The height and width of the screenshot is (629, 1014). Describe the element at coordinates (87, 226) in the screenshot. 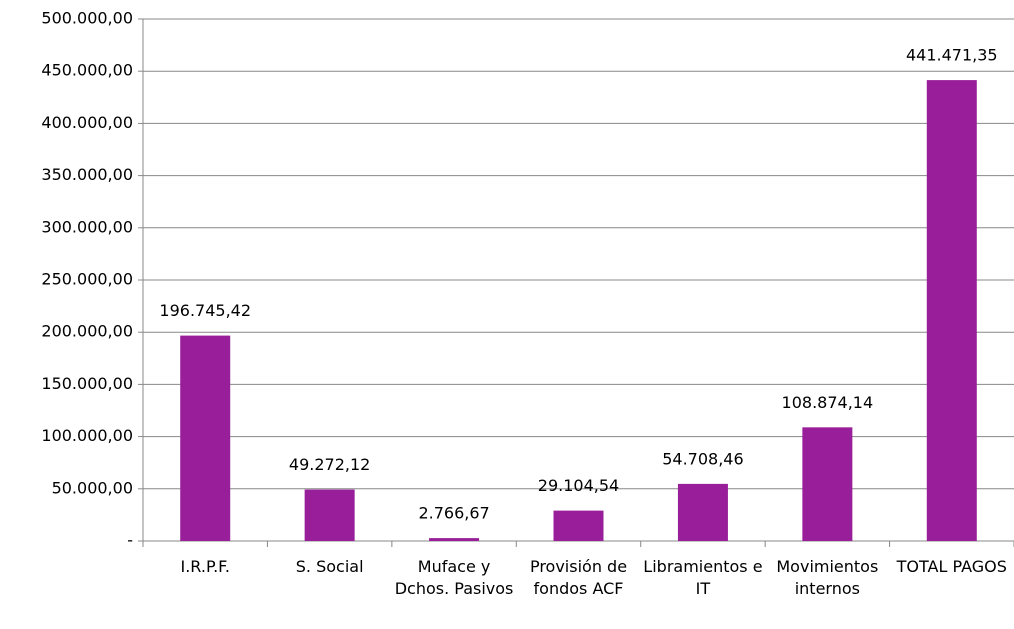

I see `y-tick-label: 300.000,00` at that location.